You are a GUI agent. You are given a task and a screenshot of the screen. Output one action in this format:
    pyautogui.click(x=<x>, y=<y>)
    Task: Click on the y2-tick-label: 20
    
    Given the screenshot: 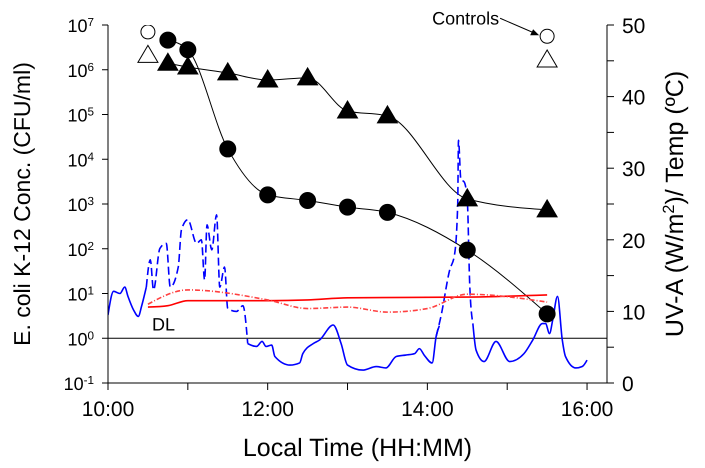 What is the action you would take?
    pyautogui.click(x=634, y=241)
    